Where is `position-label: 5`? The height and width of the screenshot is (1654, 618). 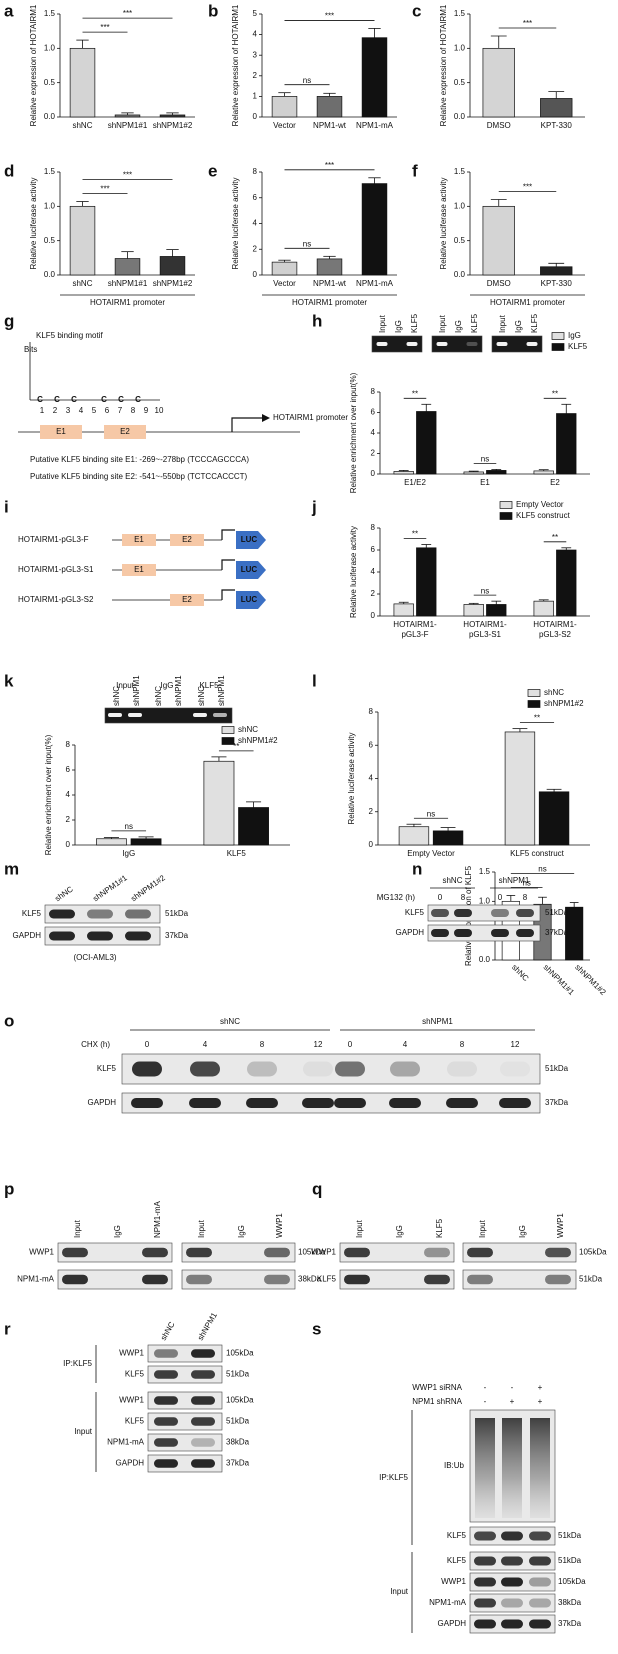
position-label: 5 is located at coordinates (94, 410).